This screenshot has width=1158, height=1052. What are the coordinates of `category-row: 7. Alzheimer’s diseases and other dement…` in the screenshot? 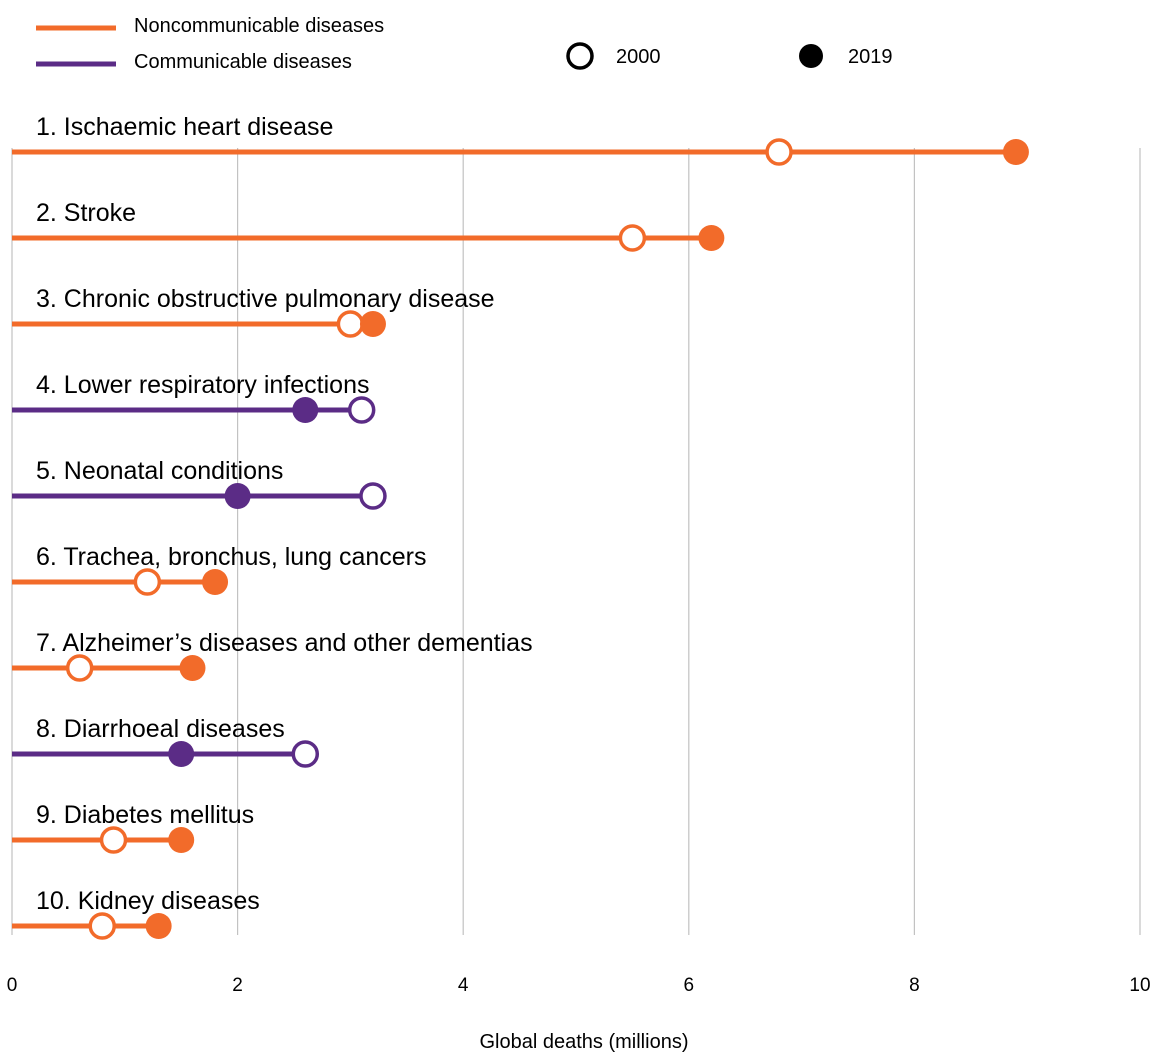 It's located at (272, 655).